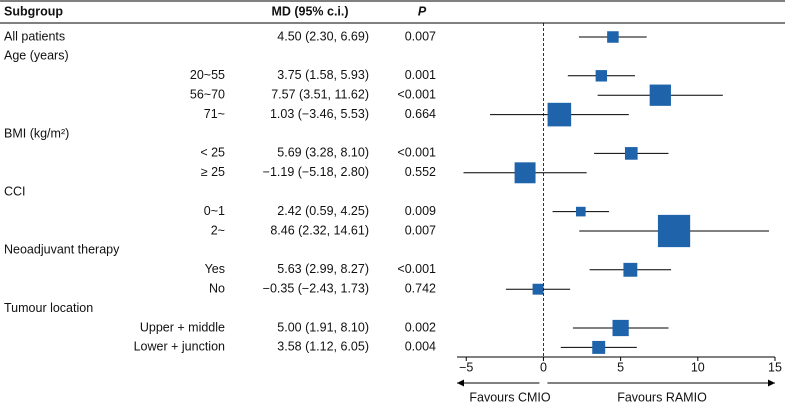 Image resolution: width=785 pixels, height=406 pixels. Describe the element at coordinates (420, 347) in the screenshot. I see `p-value: 0.004` at that location.